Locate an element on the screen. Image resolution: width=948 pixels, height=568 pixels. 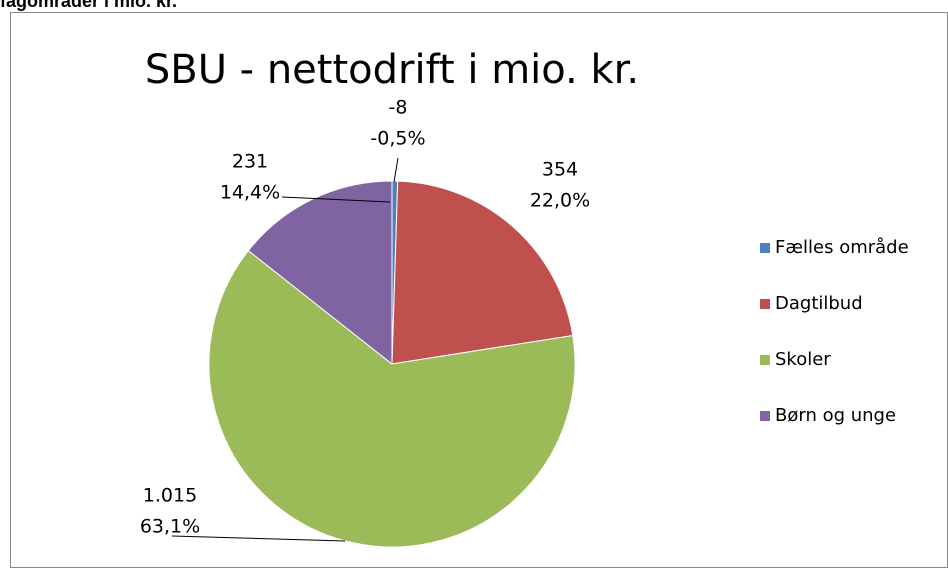
percent-label: -0,5% is located at coordinates (397, 139).